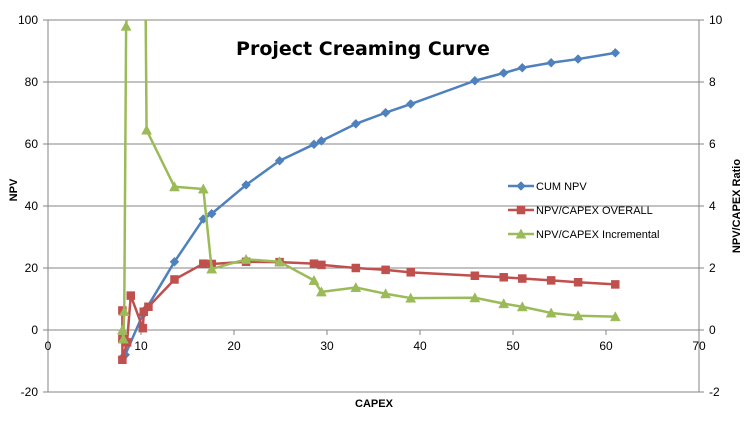 The height and width of the screenshot is (433, 747). I want to click on y2-tick-label: 0, so click(712, 330).